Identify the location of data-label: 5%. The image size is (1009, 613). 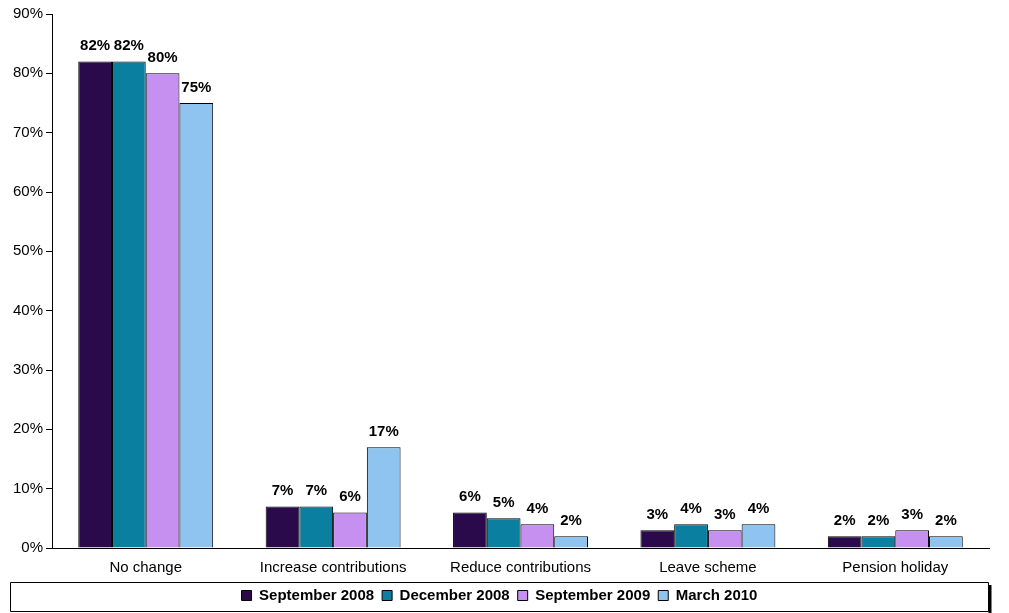
(503, 501).